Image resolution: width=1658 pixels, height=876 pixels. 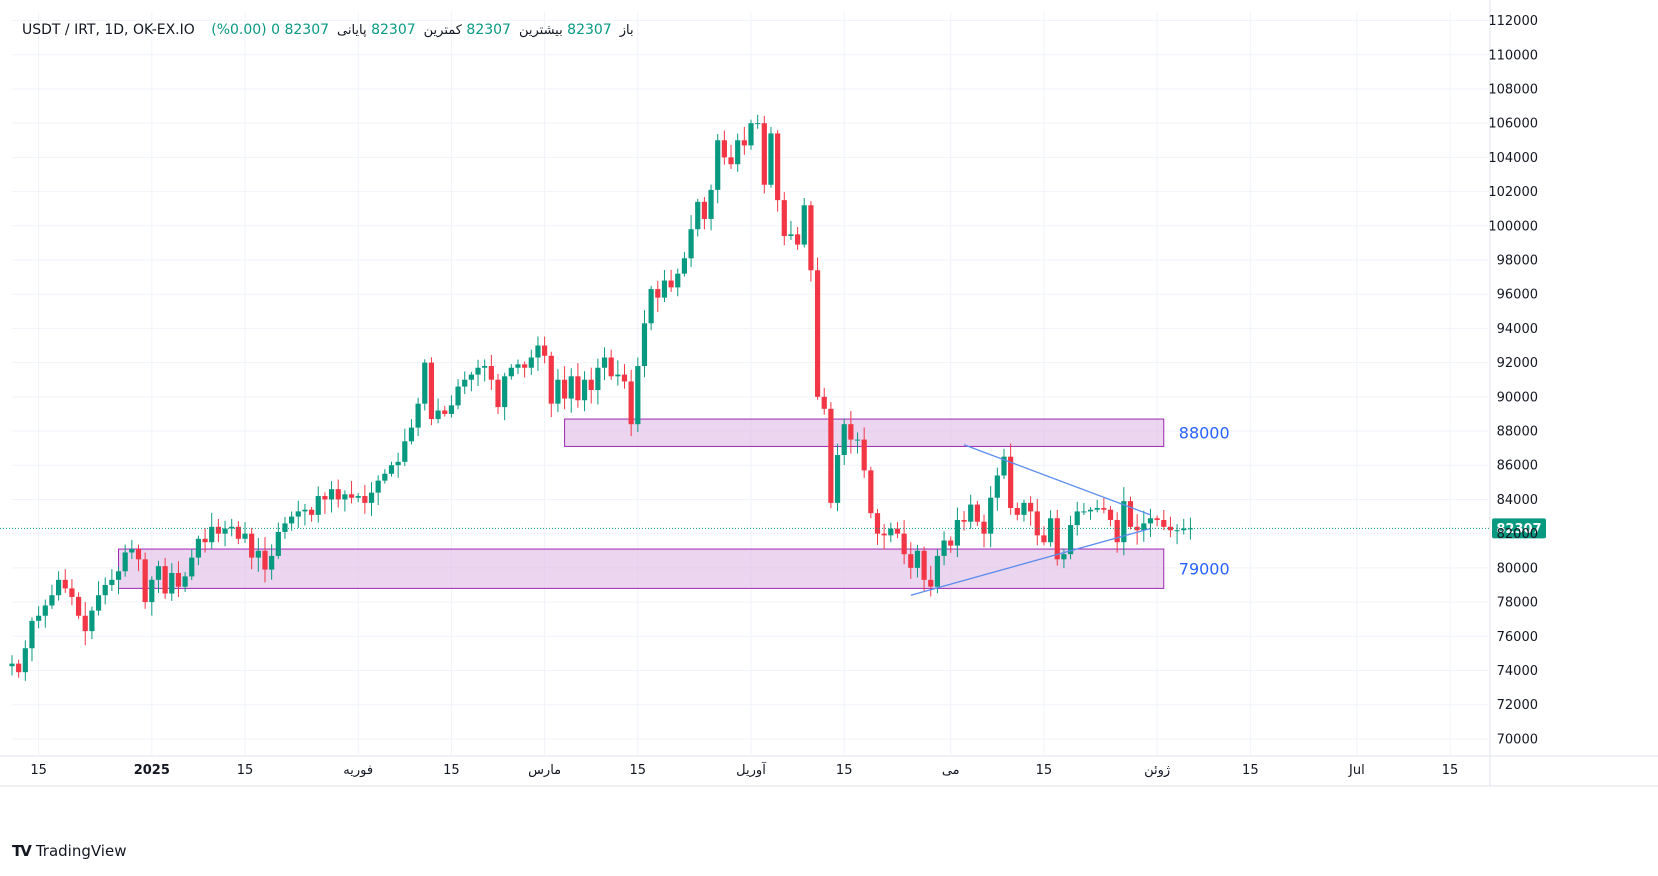 I want to click on symbol-title: USDT / IRT, 1D, OK-EX.IO, so click(x=108, y=30).